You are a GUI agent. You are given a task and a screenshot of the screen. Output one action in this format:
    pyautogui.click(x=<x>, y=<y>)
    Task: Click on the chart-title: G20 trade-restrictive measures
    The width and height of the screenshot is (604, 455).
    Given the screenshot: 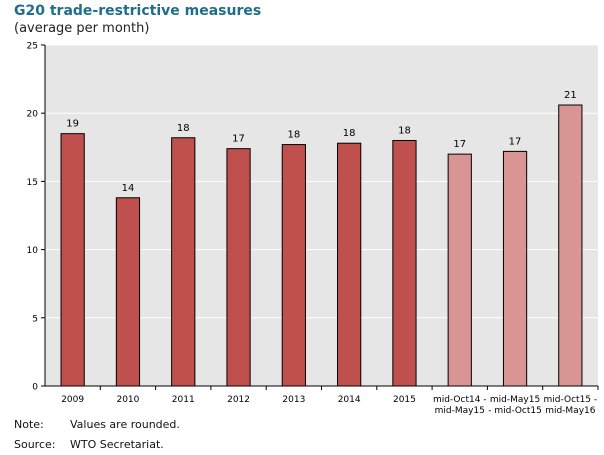 What is the action you would take?
    pyautogui.click(x=138, y=11)
    